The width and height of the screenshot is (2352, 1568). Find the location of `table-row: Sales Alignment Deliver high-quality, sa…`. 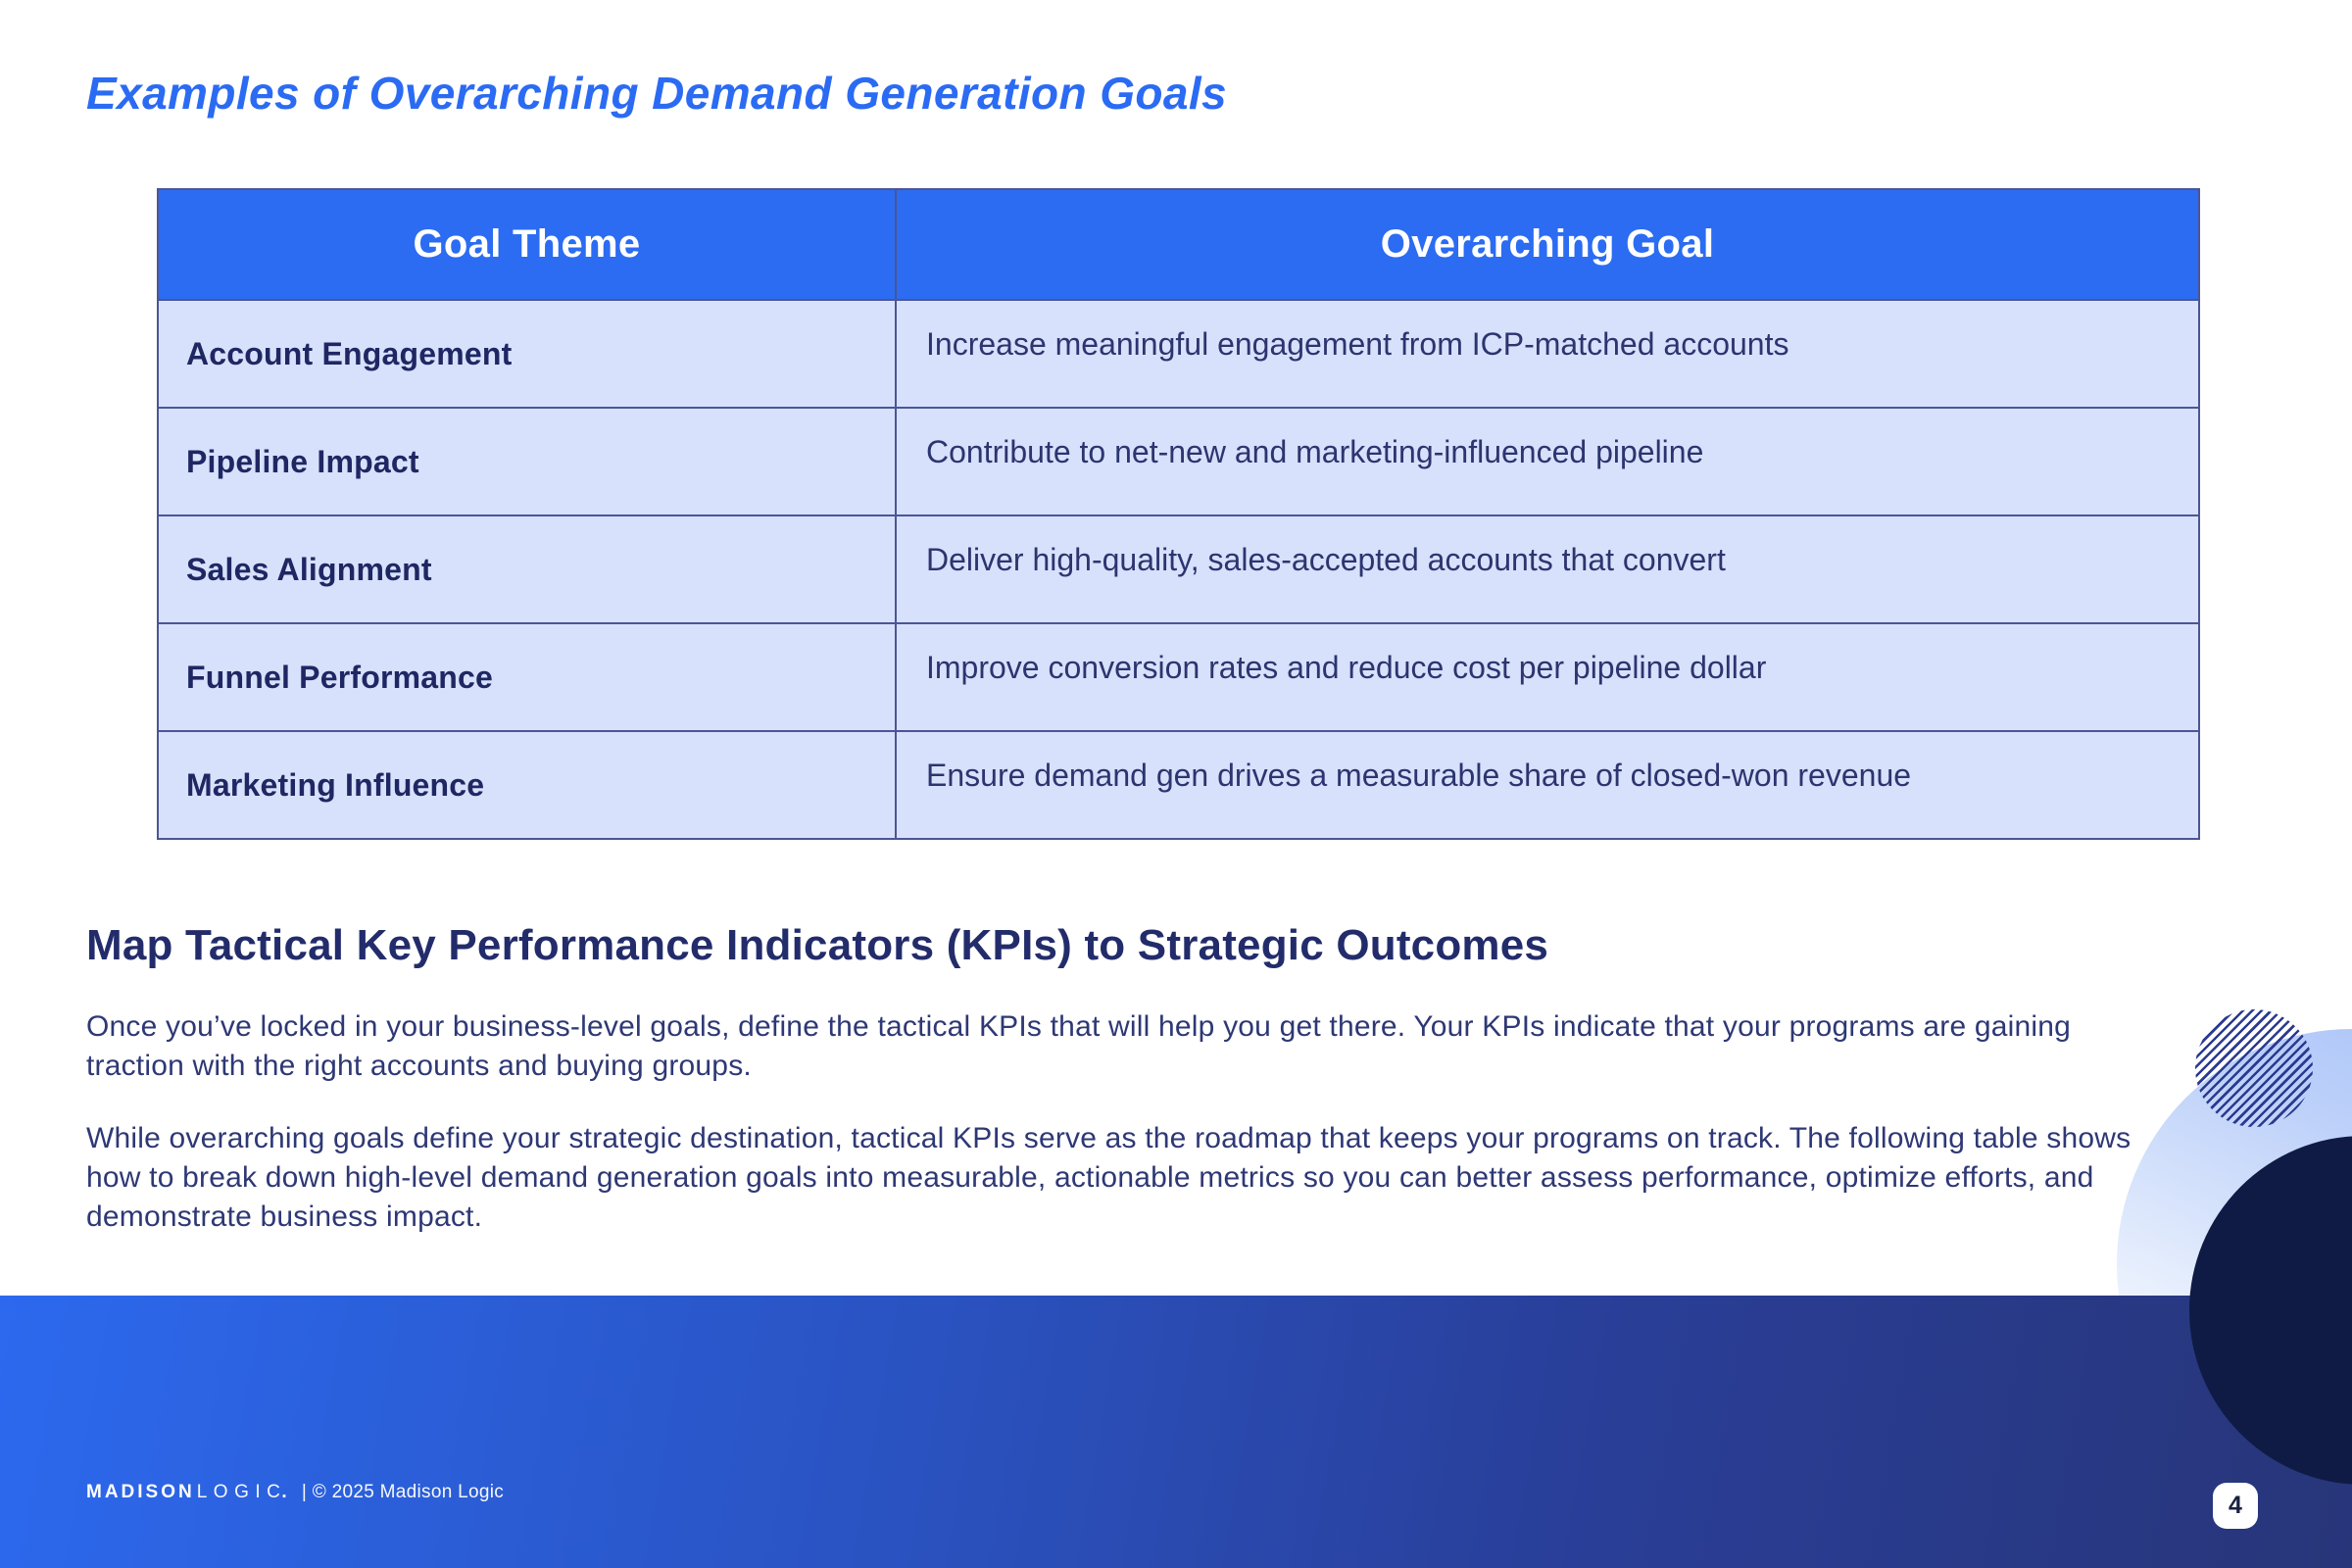

table-row: Sales Alignment Deliver high-quality, sa… is located at coordinates (1178, 569).